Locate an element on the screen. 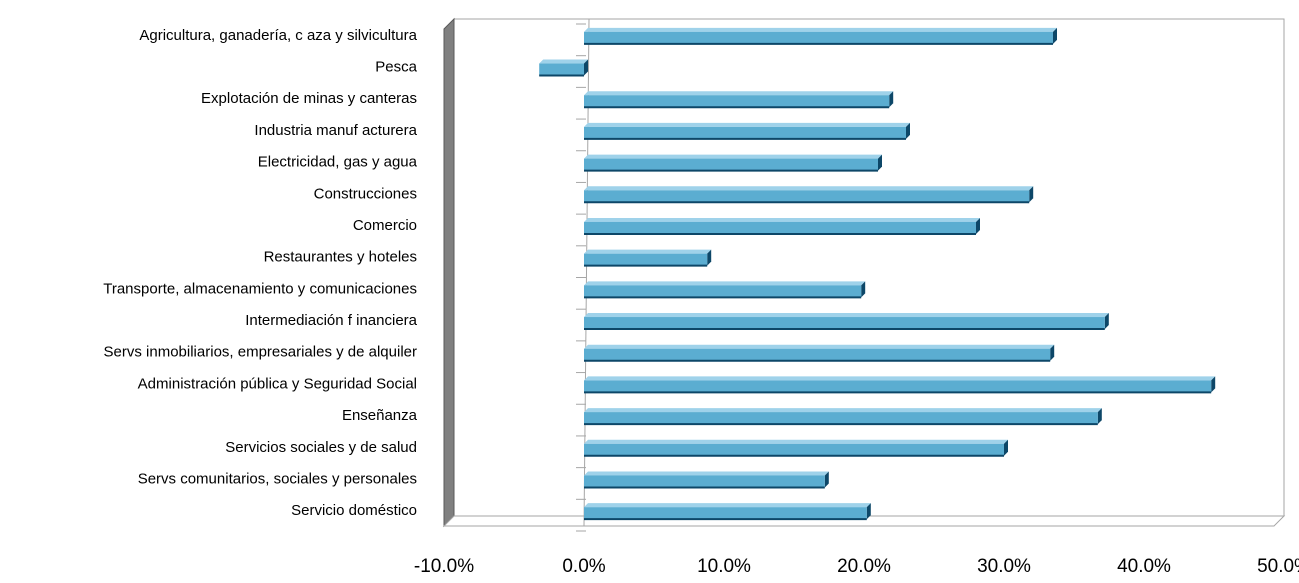  x-tick-label: -10.0% is located at coordinates (444, 566).